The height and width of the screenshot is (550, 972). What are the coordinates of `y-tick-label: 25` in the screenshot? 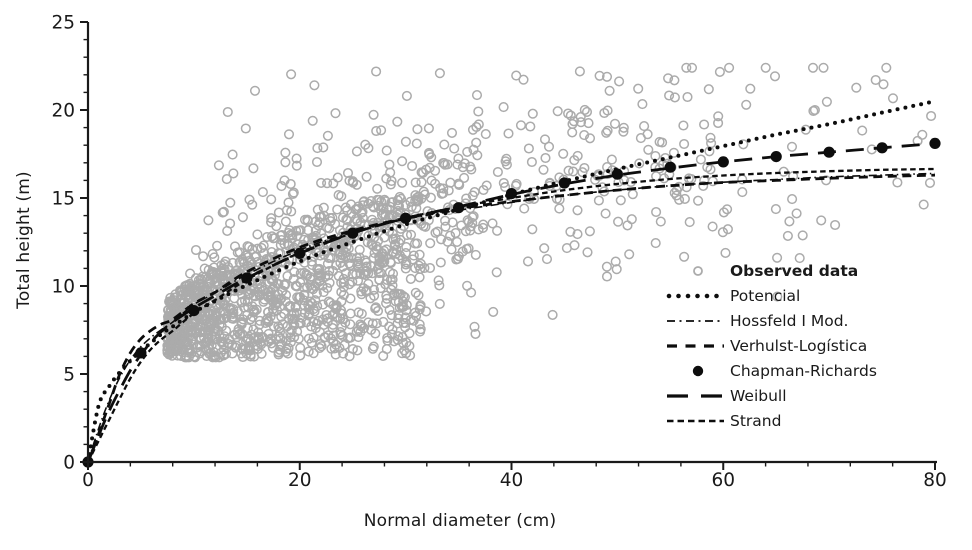 It's located at (63, 23).